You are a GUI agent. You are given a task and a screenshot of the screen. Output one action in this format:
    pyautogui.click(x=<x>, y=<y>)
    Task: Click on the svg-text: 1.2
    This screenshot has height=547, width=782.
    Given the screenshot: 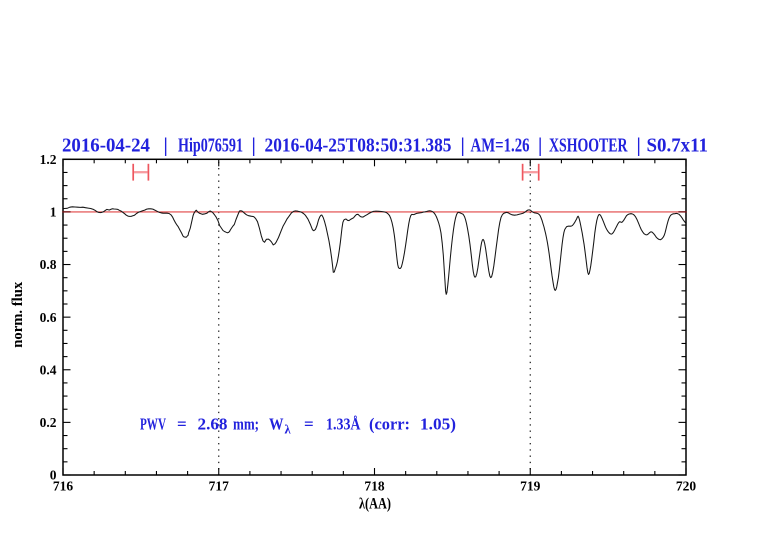 What is the action you would take?
    pyautogui.click(x=48, y=159)
    